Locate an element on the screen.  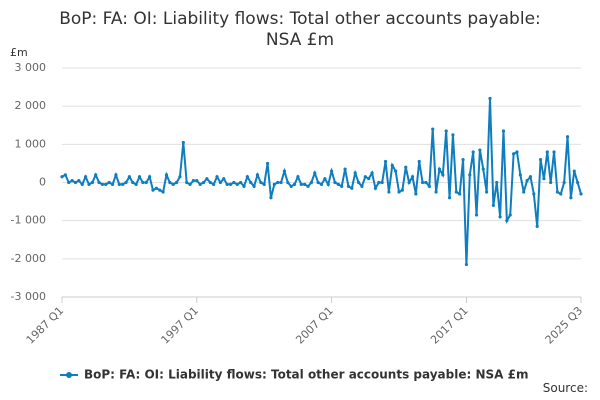
x-tick-label: 1987 Q1 is located at coordinates (45, 325).